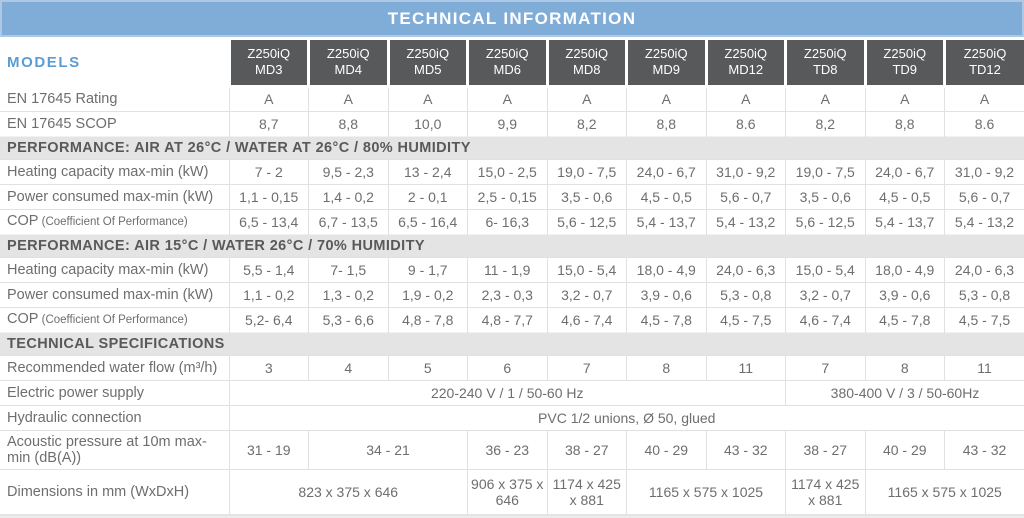  I want to click on page-title: TECHNICAL INFORMATION, so click(512, 18).